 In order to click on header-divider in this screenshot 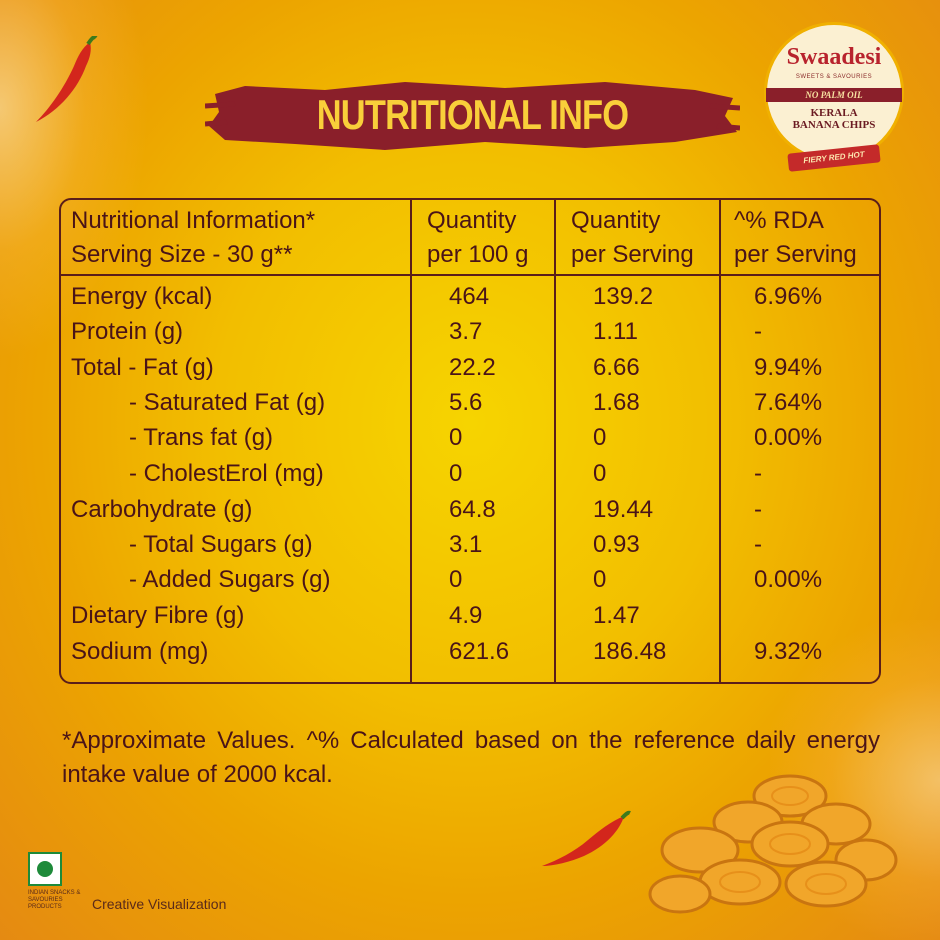, I will do `click(470, 275)`.